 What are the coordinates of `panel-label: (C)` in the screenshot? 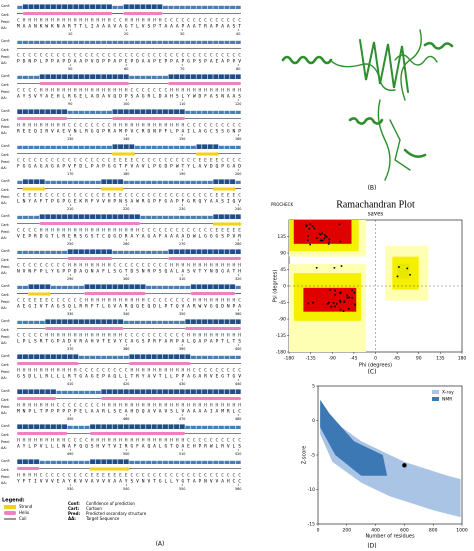 It's located at (372, 372).